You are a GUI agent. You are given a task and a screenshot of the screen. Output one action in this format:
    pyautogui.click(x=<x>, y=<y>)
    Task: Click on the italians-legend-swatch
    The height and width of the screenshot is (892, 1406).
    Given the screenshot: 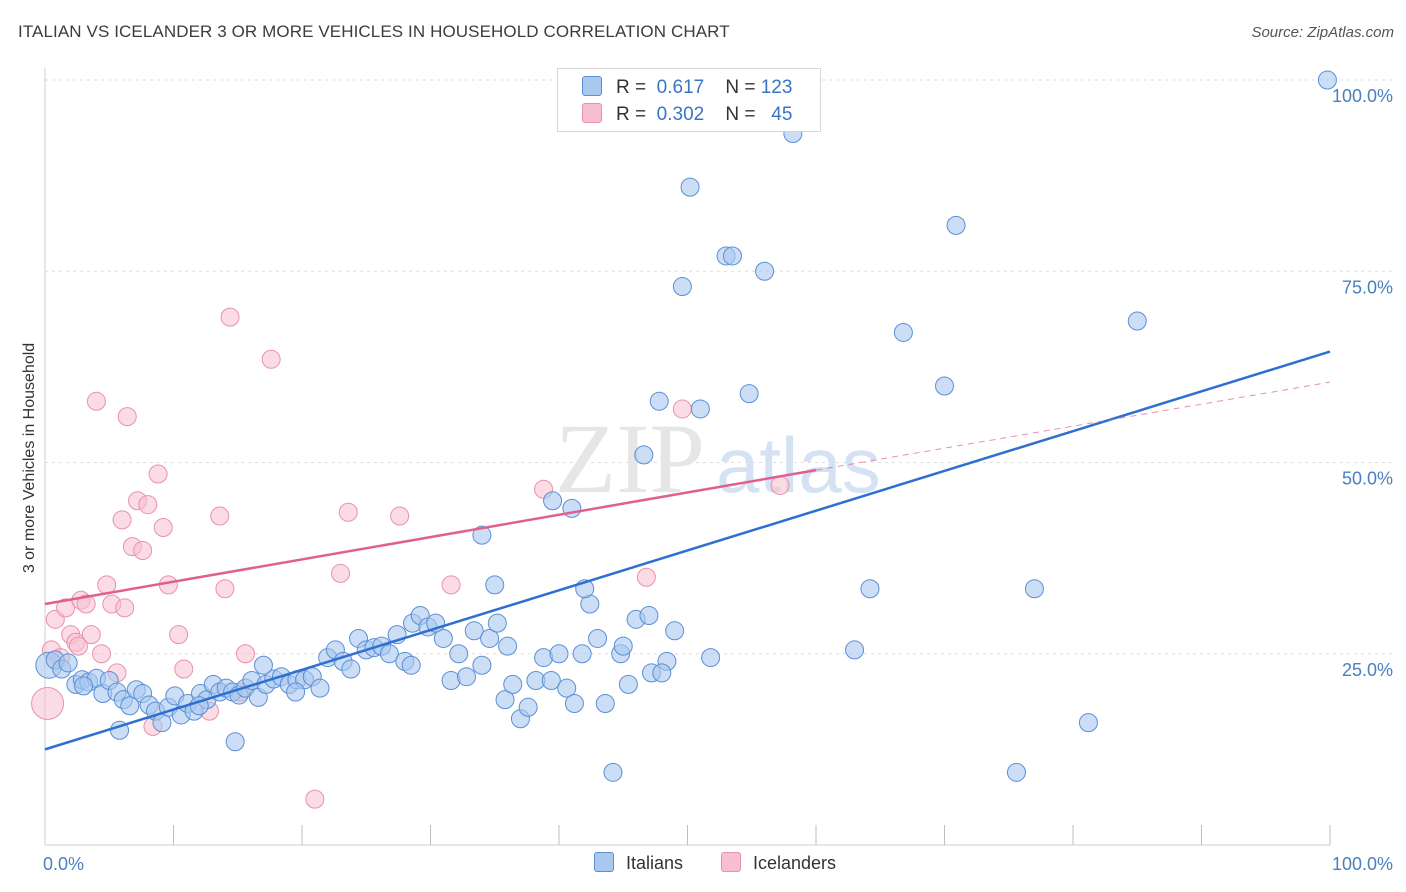 What is the action you would take?
    pyautogui.click(x=604, y=862)
    